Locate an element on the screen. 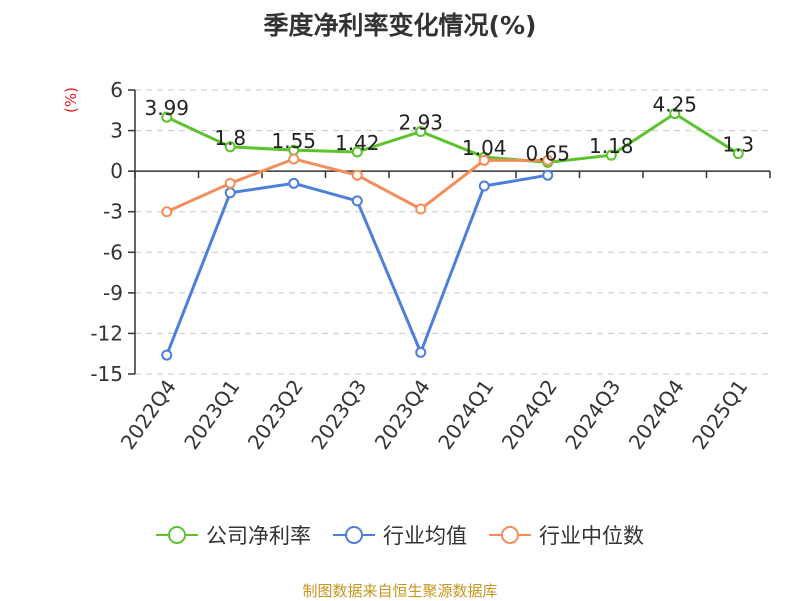 This screenshot has height=601, width=800. x-tick-label: 2024Q3 is located at coordinates (592, 414).